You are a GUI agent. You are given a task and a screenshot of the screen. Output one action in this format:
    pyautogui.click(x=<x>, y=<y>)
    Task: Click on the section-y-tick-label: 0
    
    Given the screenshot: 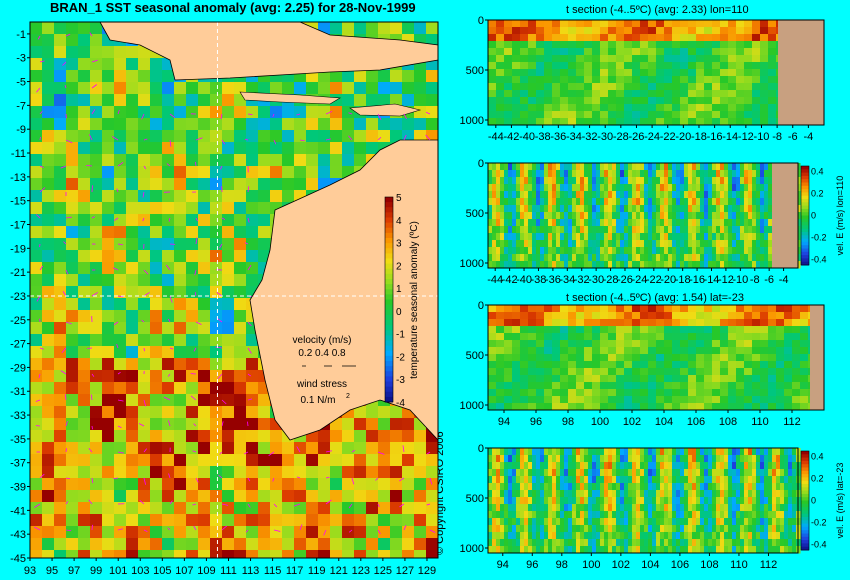 What is the action you would take?
    pyautogui.click(x=481, y=21)
    